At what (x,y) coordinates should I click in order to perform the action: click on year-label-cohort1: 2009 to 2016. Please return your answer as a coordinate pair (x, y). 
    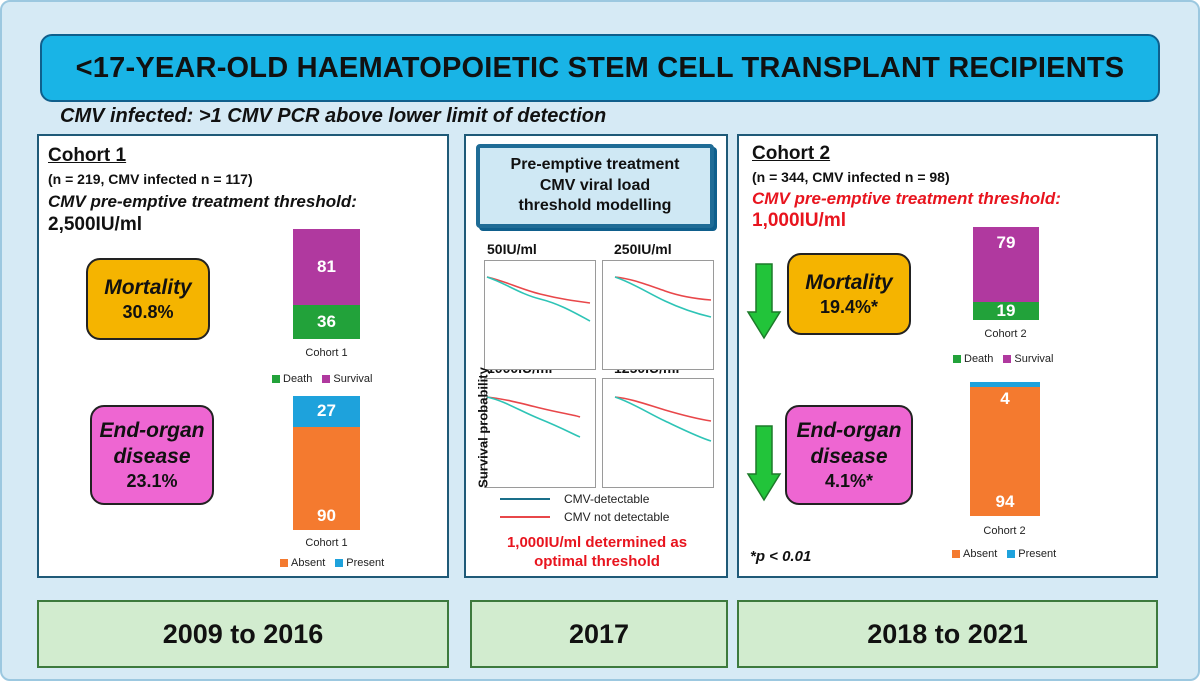
    Looking at the image, I should click on (243, 633).